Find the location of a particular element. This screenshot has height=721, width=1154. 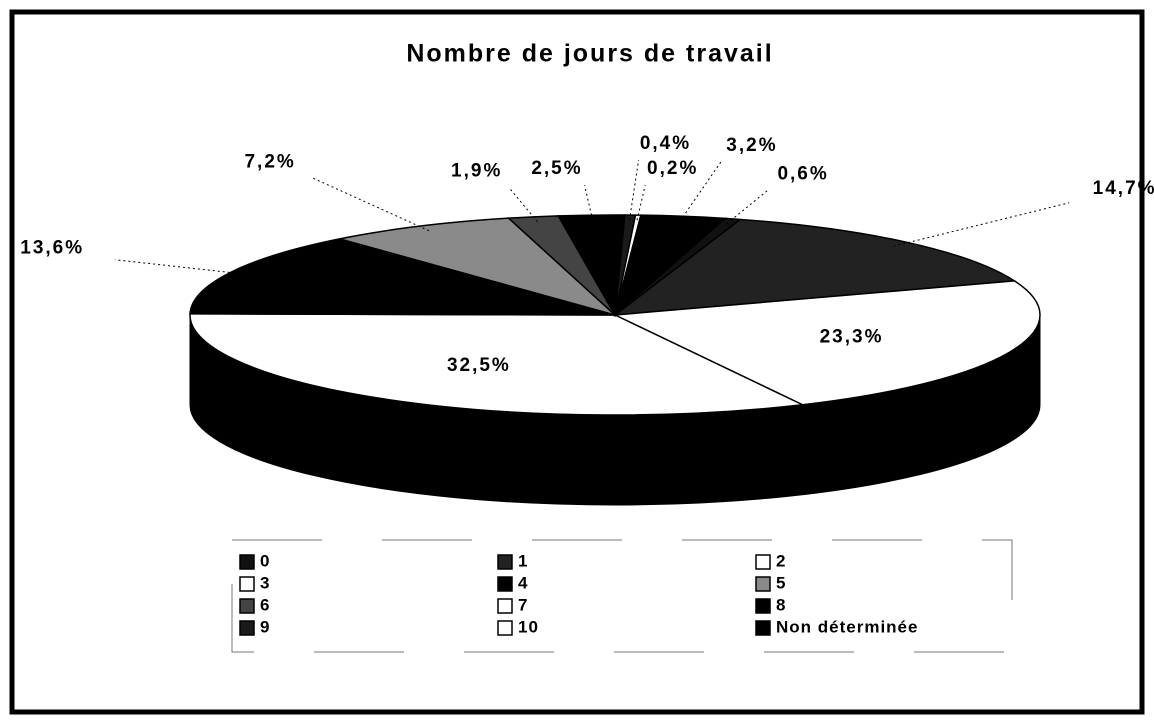

legend-label: 4 is located at coordinates (523, 582).